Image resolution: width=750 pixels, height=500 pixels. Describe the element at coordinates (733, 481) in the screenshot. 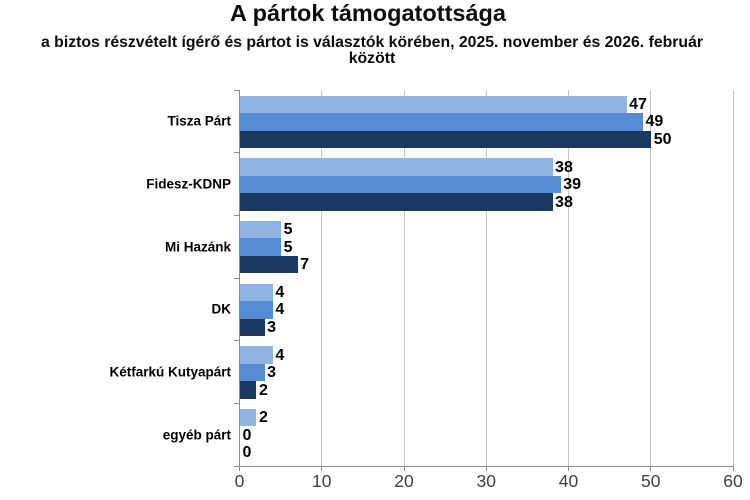

I see `value-axis-tick-label: 60` at that location.